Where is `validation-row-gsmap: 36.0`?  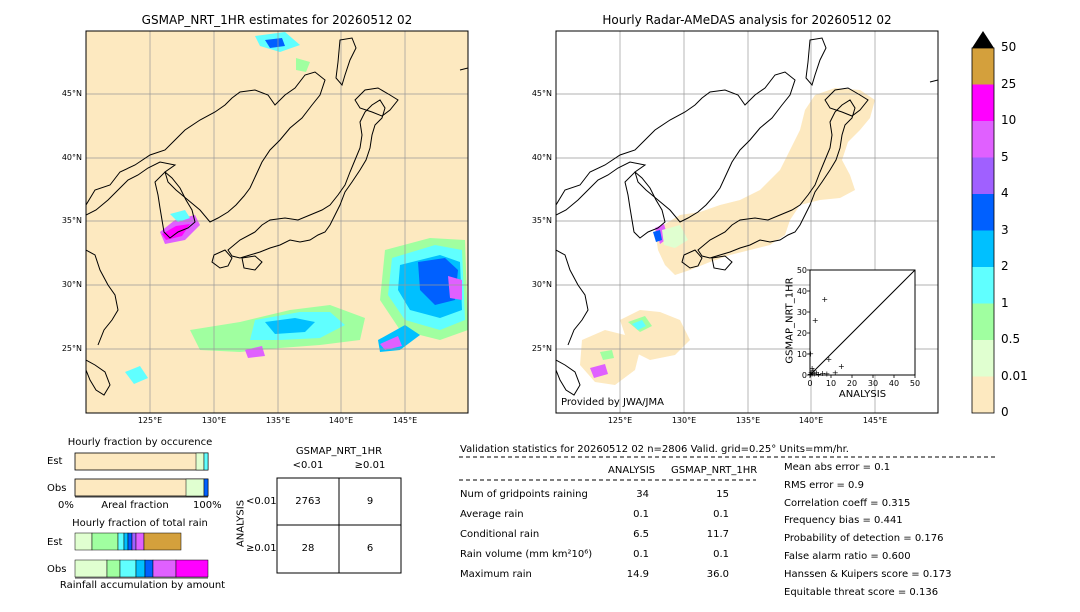
validation-row-gsmap: 36.0 is located at coordinates (717, 574).